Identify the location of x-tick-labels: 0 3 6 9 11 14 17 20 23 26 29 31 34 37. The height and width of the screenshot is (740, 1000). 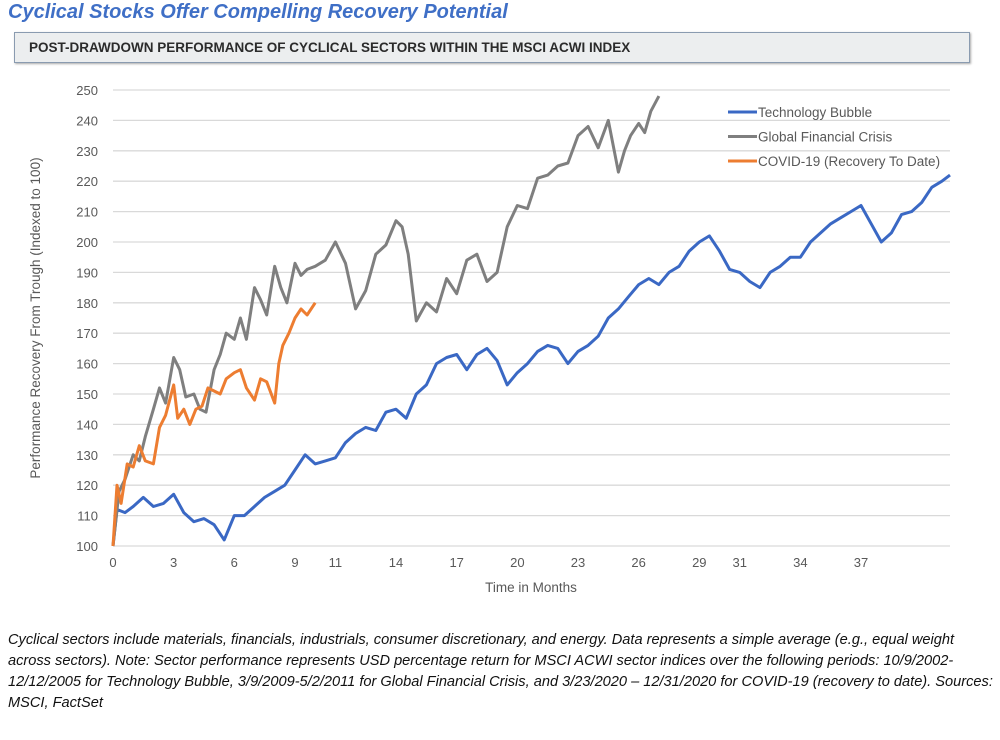
(488, 562).